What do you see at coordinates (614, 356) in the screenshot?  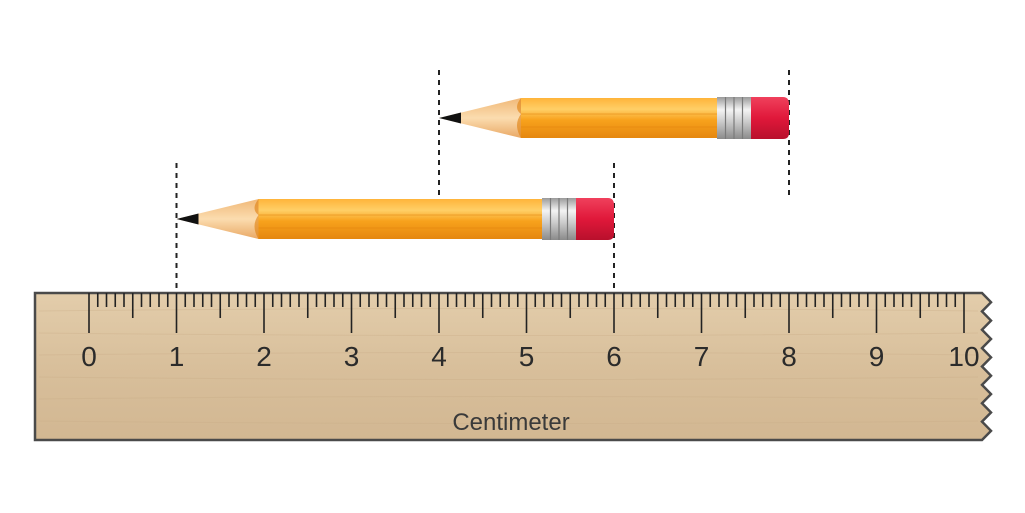 I see `ruler-tick-label: 6` at bounding box center [614, 356].